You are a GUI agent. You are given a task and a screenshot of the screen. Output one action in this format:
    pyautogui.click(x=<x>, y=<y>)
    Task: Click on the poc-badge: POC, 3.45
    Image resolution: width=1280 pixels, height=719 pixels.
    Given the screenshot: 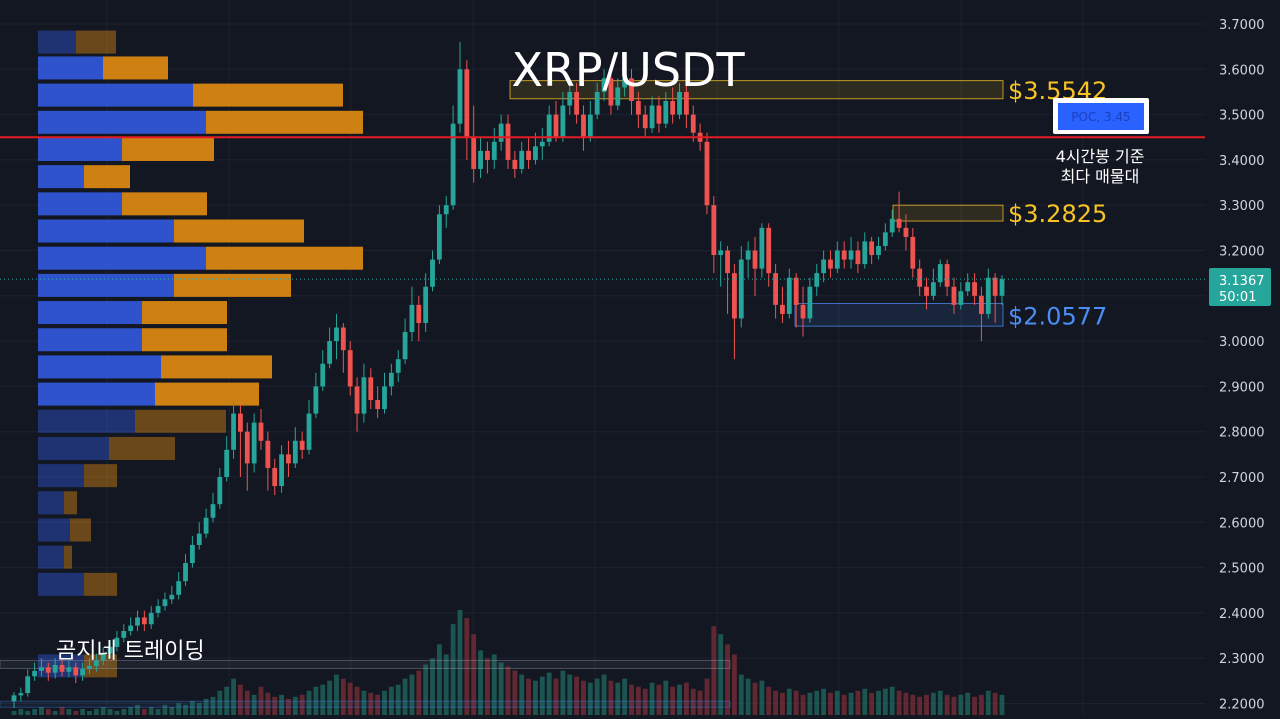 What is the action you would take?
    pyautogui.click(x=1101, y=116)
    